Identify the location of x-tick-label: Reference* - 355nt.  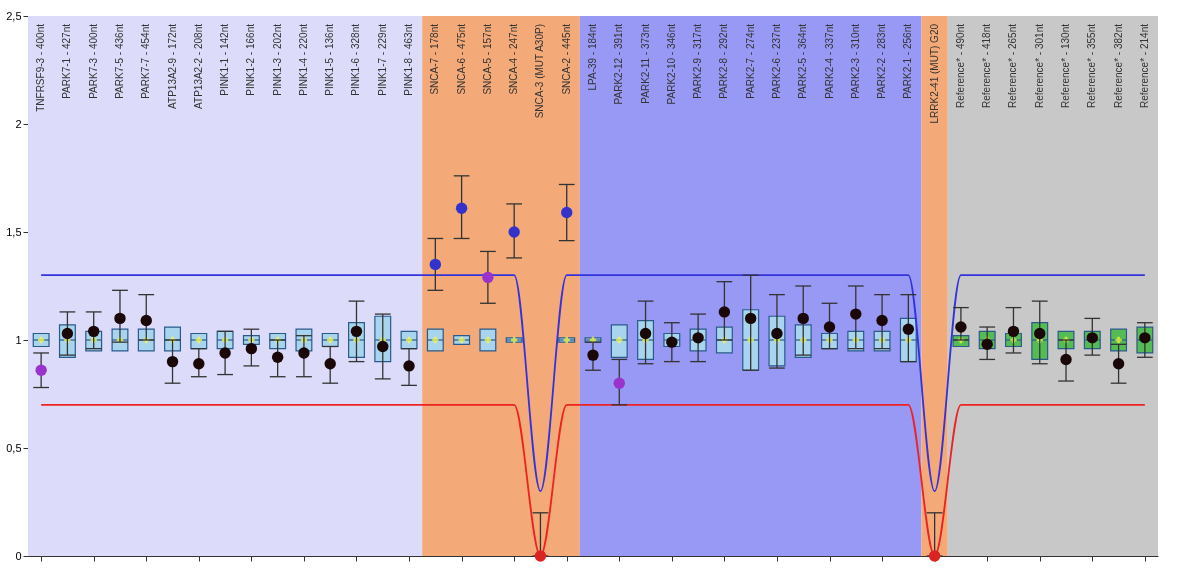
(1092, 65).